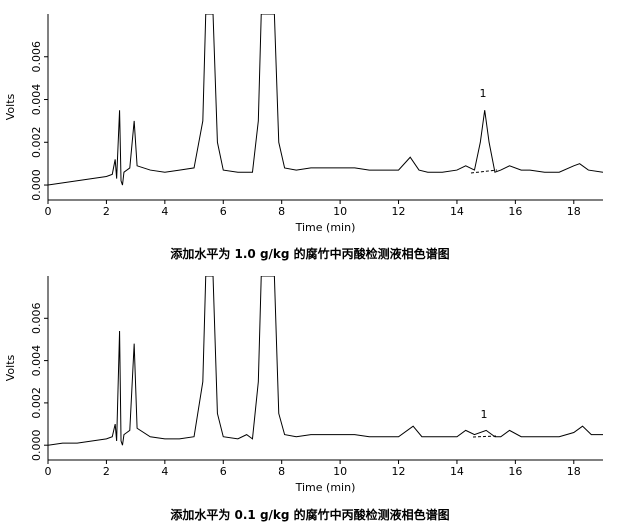 This screenshot has height=529, width=638. I want to click on caption: 添加水平为 1.0 g/kg 的腐竹中丙酸检测液相色谱图, so click(309, 253).